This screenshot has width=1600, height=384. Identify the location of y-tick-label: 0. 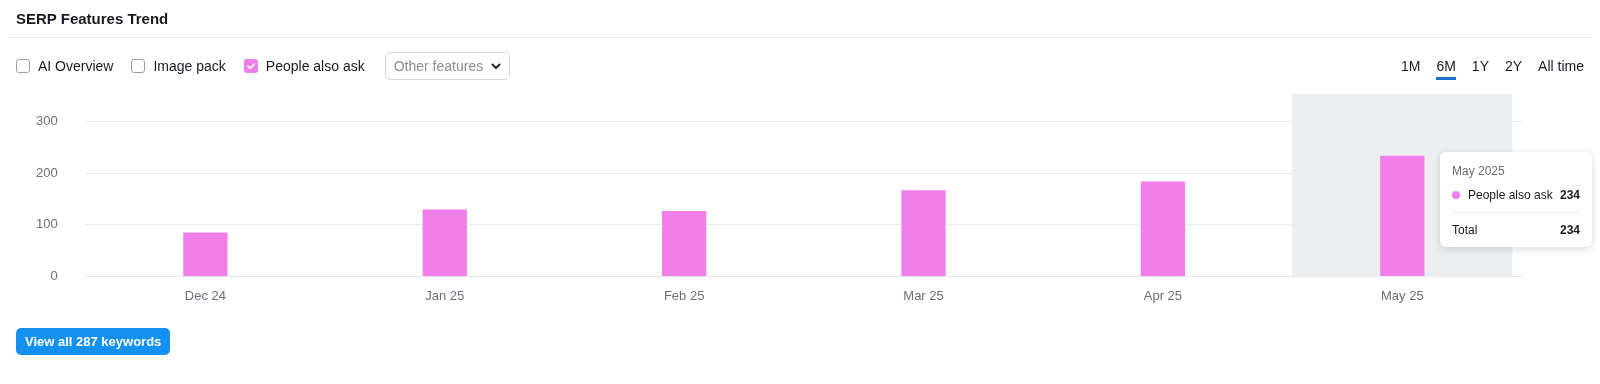
(54, 275).